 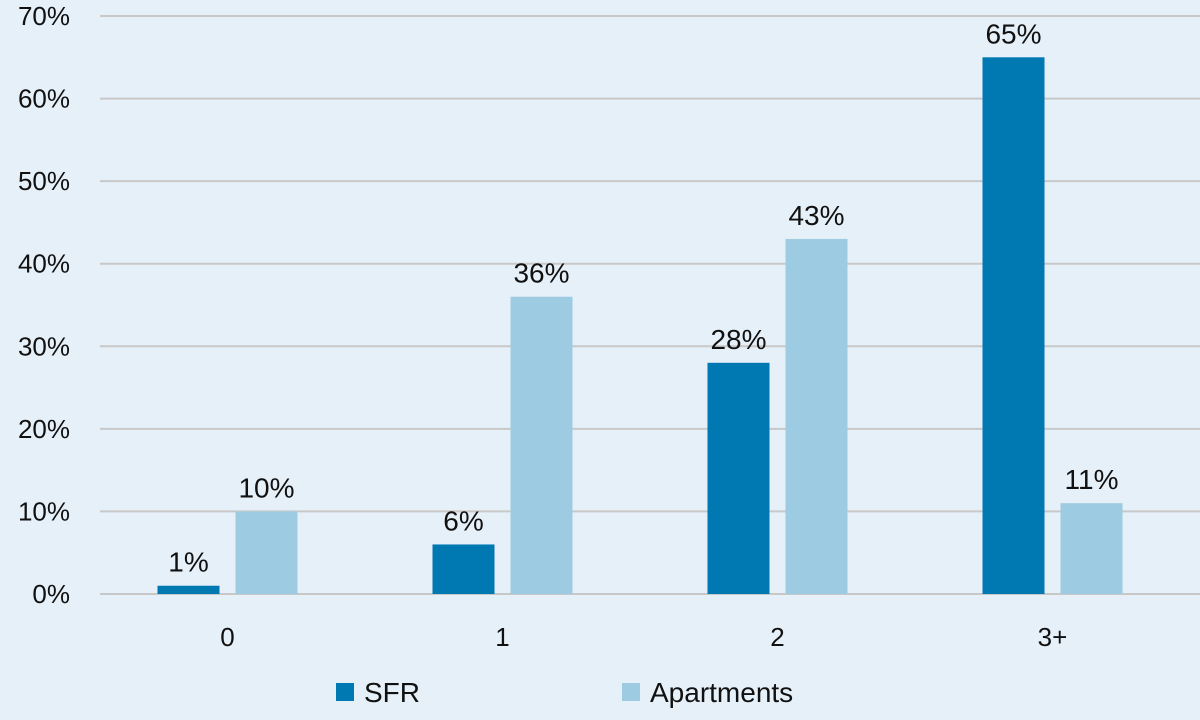 What do you see at coordinates (1091, 548) in the screenshot?
I see `bar-apartments-3+` at bounding box center [1091, 548].